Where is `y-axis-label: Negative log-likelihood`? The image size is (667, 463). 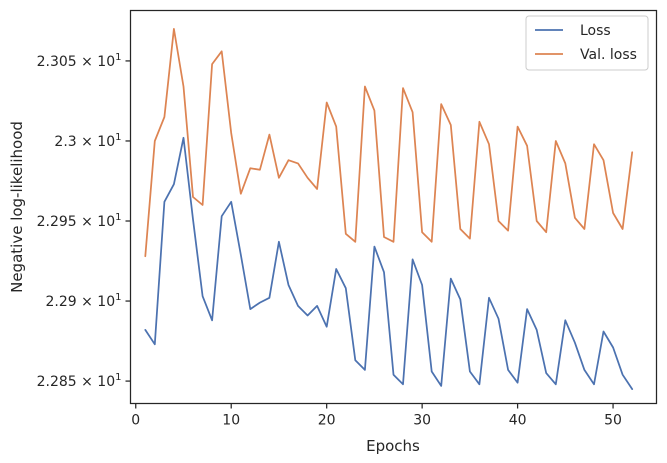 y-axis-label: Negative log-likelihood is located at coordinates (17, 207).